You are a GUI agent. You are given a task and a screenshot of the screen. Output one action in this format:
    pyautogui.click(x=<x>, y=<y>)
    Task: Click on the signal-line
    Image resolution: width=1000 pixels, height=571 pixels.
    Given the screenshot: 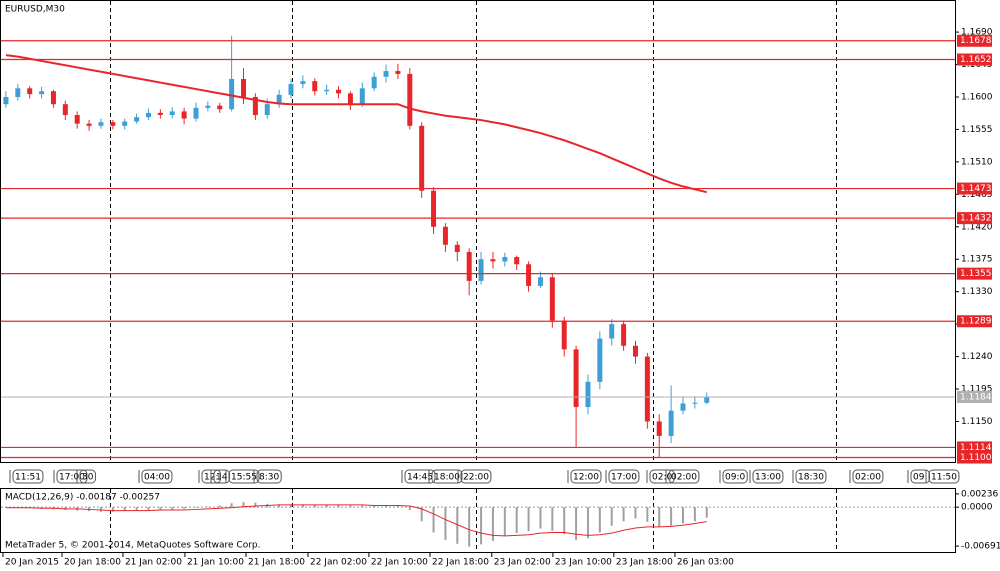 What is the action you would take?
    pyautogui.click(x=356, y=520)
    